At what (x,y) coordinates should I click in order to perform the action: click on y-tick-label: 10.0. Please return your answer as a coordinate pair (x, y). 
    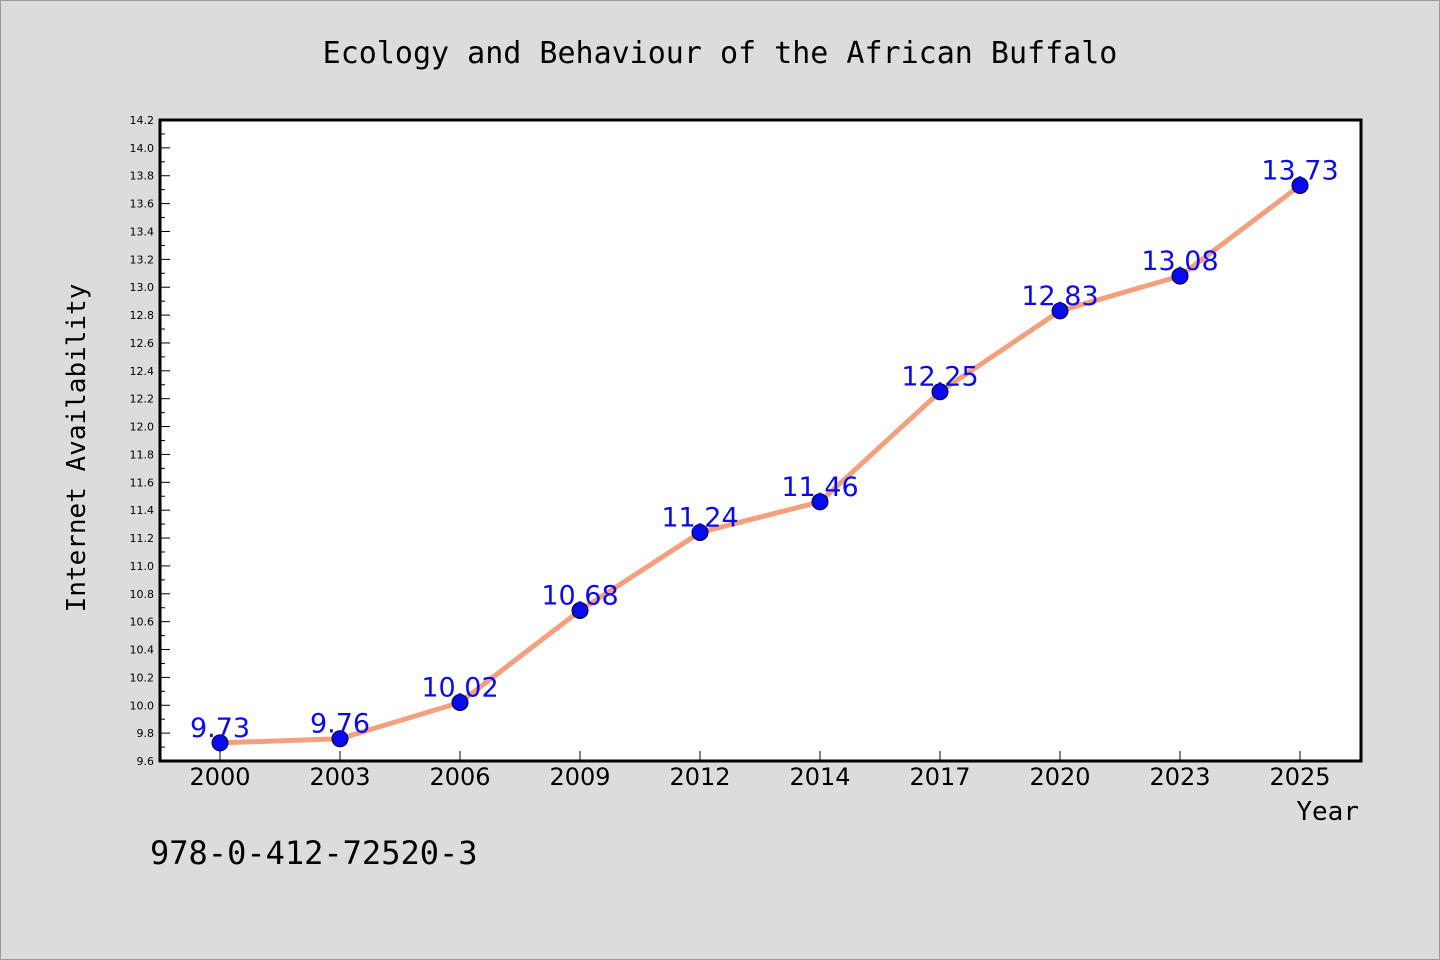
    Looking at the image, I should click on (142, 705).